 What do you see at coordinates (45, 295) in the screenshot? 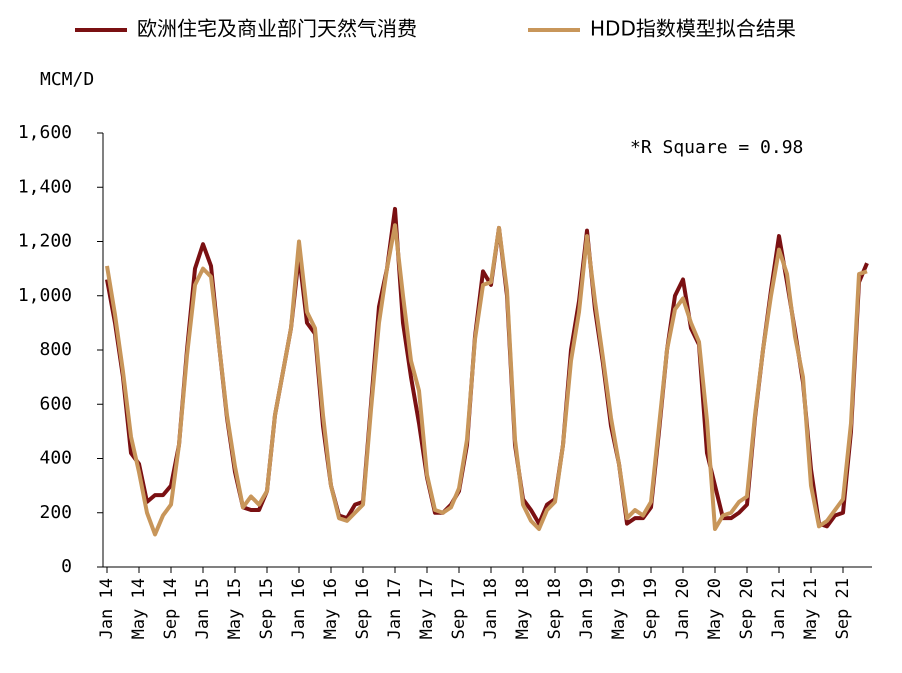
I see `y-tick-label: 1,000` at bounding box center [45, 295].